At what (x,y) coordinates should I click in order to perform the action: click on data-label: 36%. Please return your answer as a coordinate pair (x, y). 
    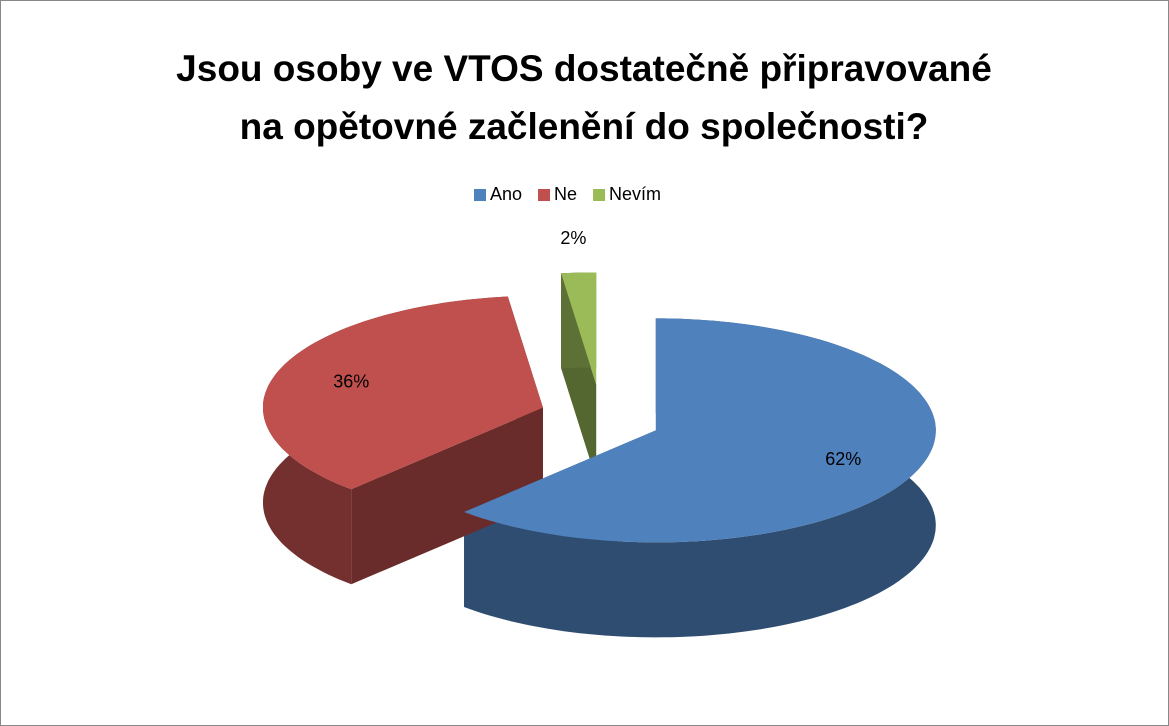
    Looking at the image, I should click on (351, 381).